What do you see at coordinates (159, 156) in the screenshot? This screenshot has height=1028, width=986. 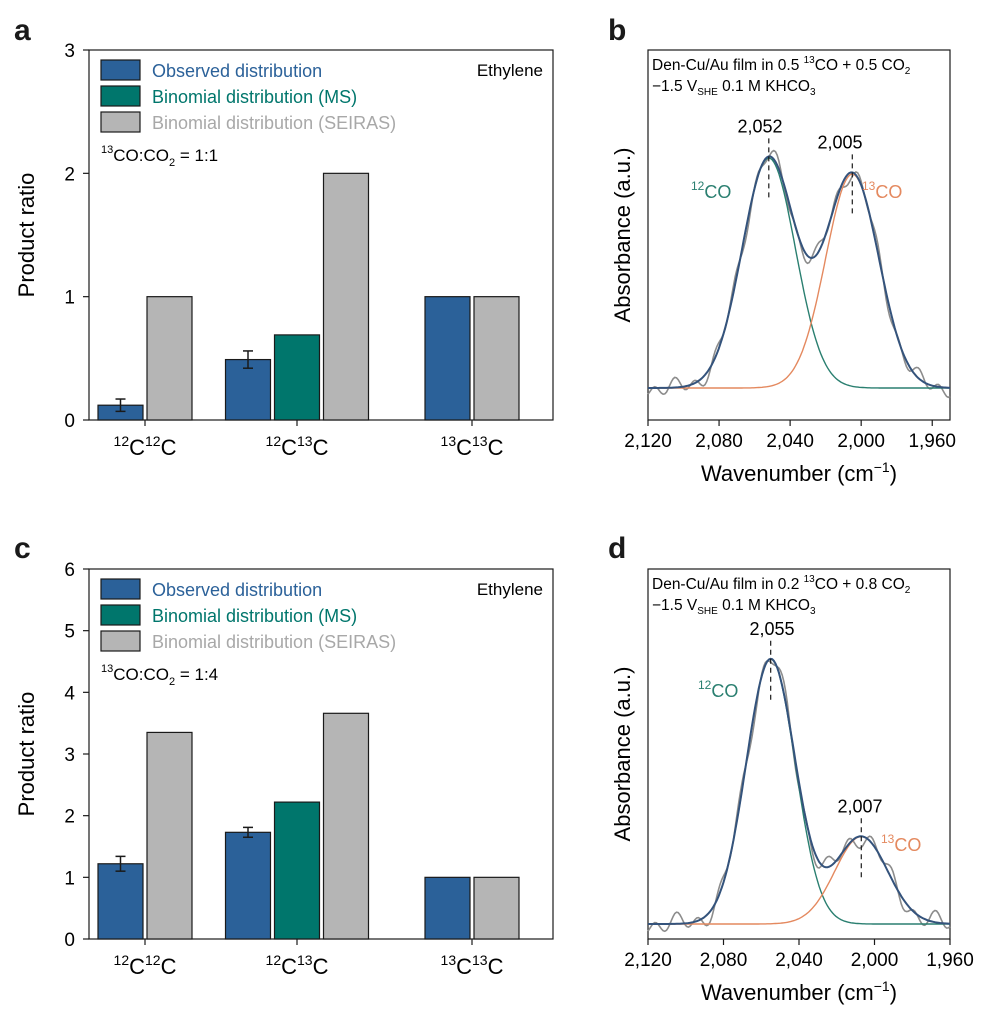 I see `isotope-ratio-label: 13CO:CO2 = 1:1` at bounding box center [159, 156].